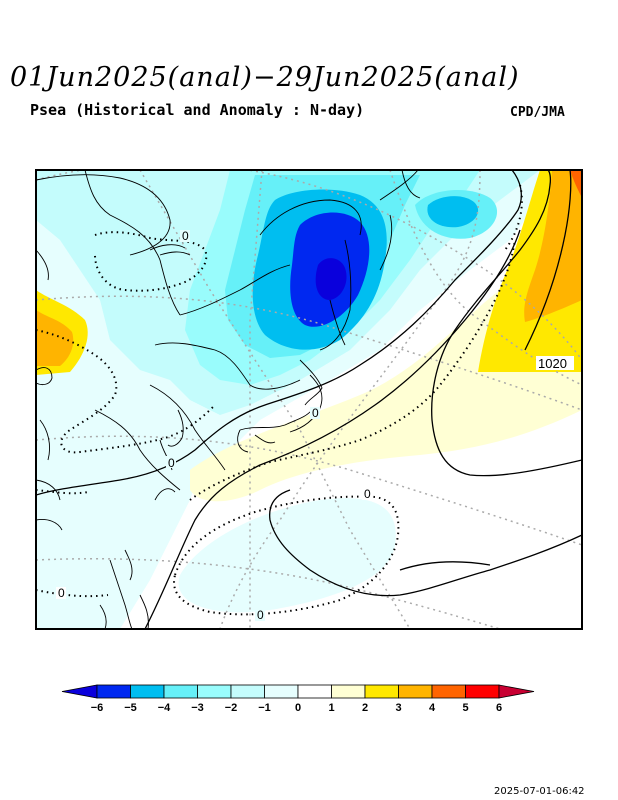 Image resolution: width=618 pixels, height=800 pixels. Describe the element at coordinates (264, 708) in the screenshot. I see `colorbar-tick-label: −1` at that location.